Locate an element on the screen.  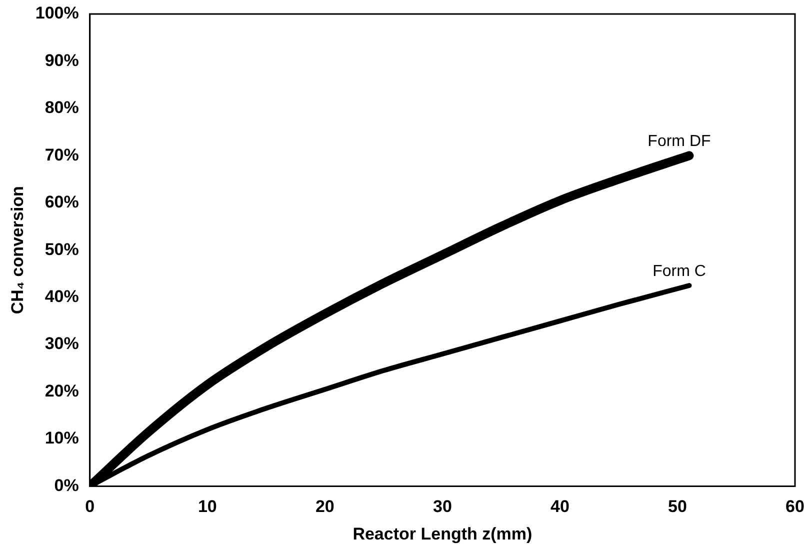
x-tick-label: 20 is located at coordinates (324, 506).